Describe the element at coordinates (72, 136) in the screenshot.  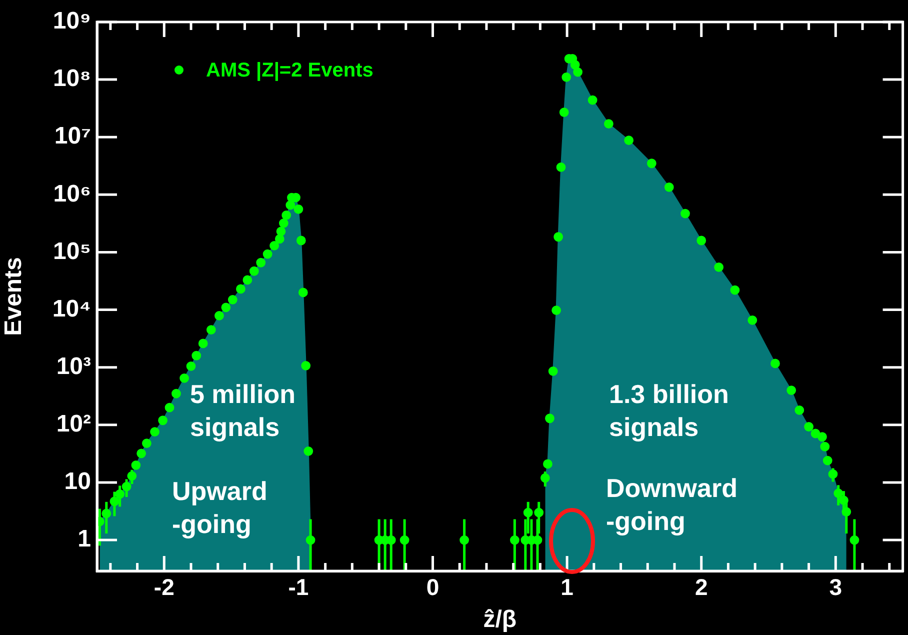
I see `y-tick-label: 10⁷` at that location.